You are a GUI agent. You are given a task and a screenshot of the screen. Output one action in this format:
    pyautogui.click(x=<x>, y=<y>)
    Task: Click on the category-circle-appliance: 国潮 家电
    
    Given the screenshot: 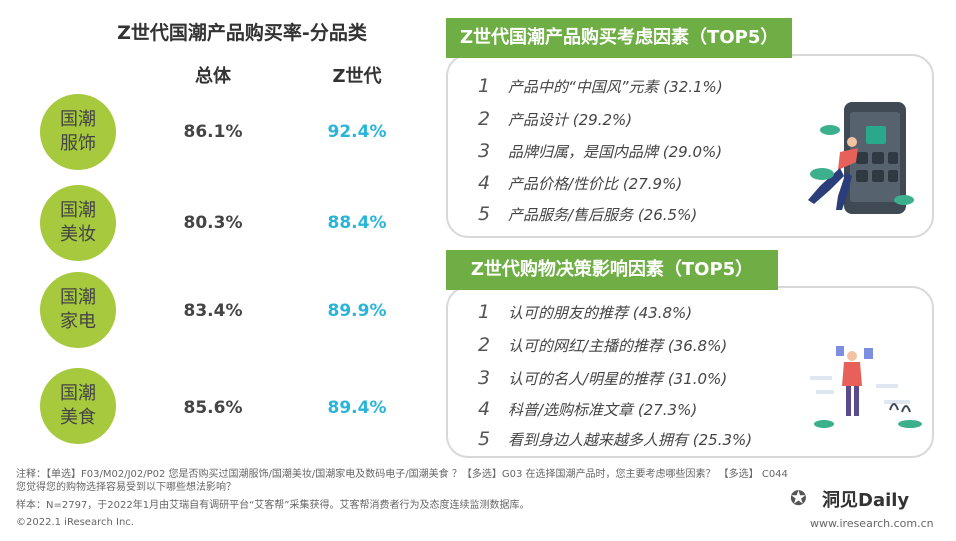 What is the action you would take?
    pyautogui.click(x=78, y=310)
    